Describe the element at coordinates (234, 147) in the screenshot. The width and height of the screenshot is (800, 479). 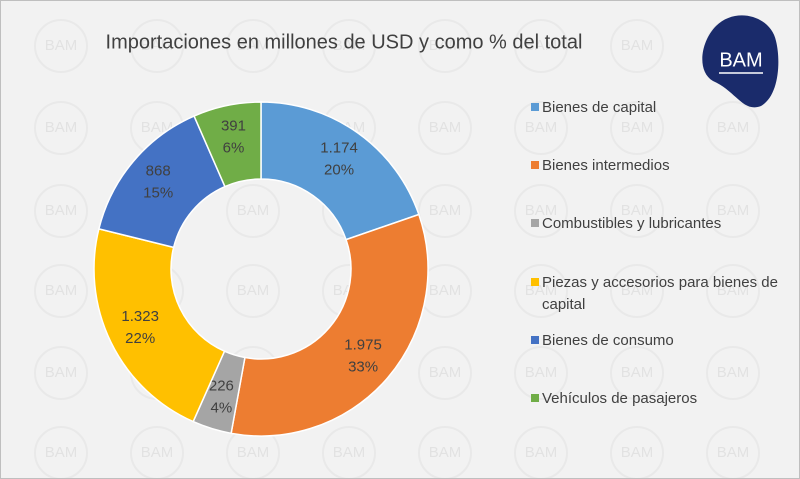
I see `percent-label: 6%` at that location.